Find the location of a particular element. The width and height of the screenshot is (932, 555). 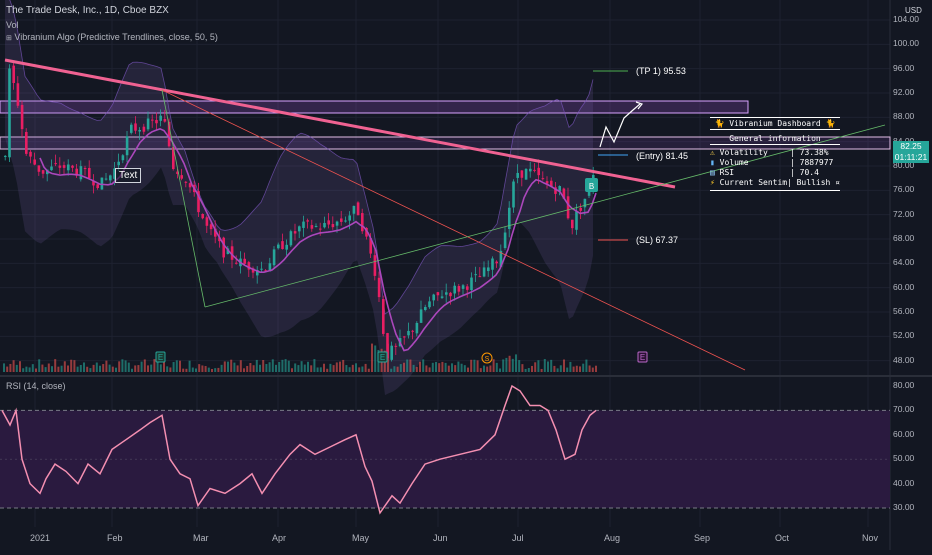

dashboard-title: Vibranium Dashboard is located at coordinates (775, 123).